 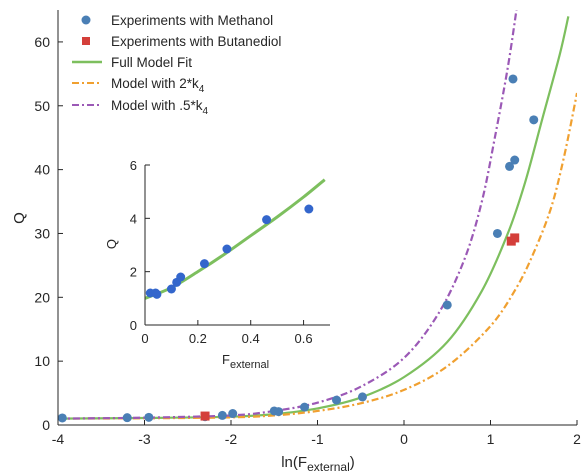 What do you see at coordinates (133, 325) in the screenshot?
I see `inset-y-tick-label: 0` at bounding box center [133, 325].